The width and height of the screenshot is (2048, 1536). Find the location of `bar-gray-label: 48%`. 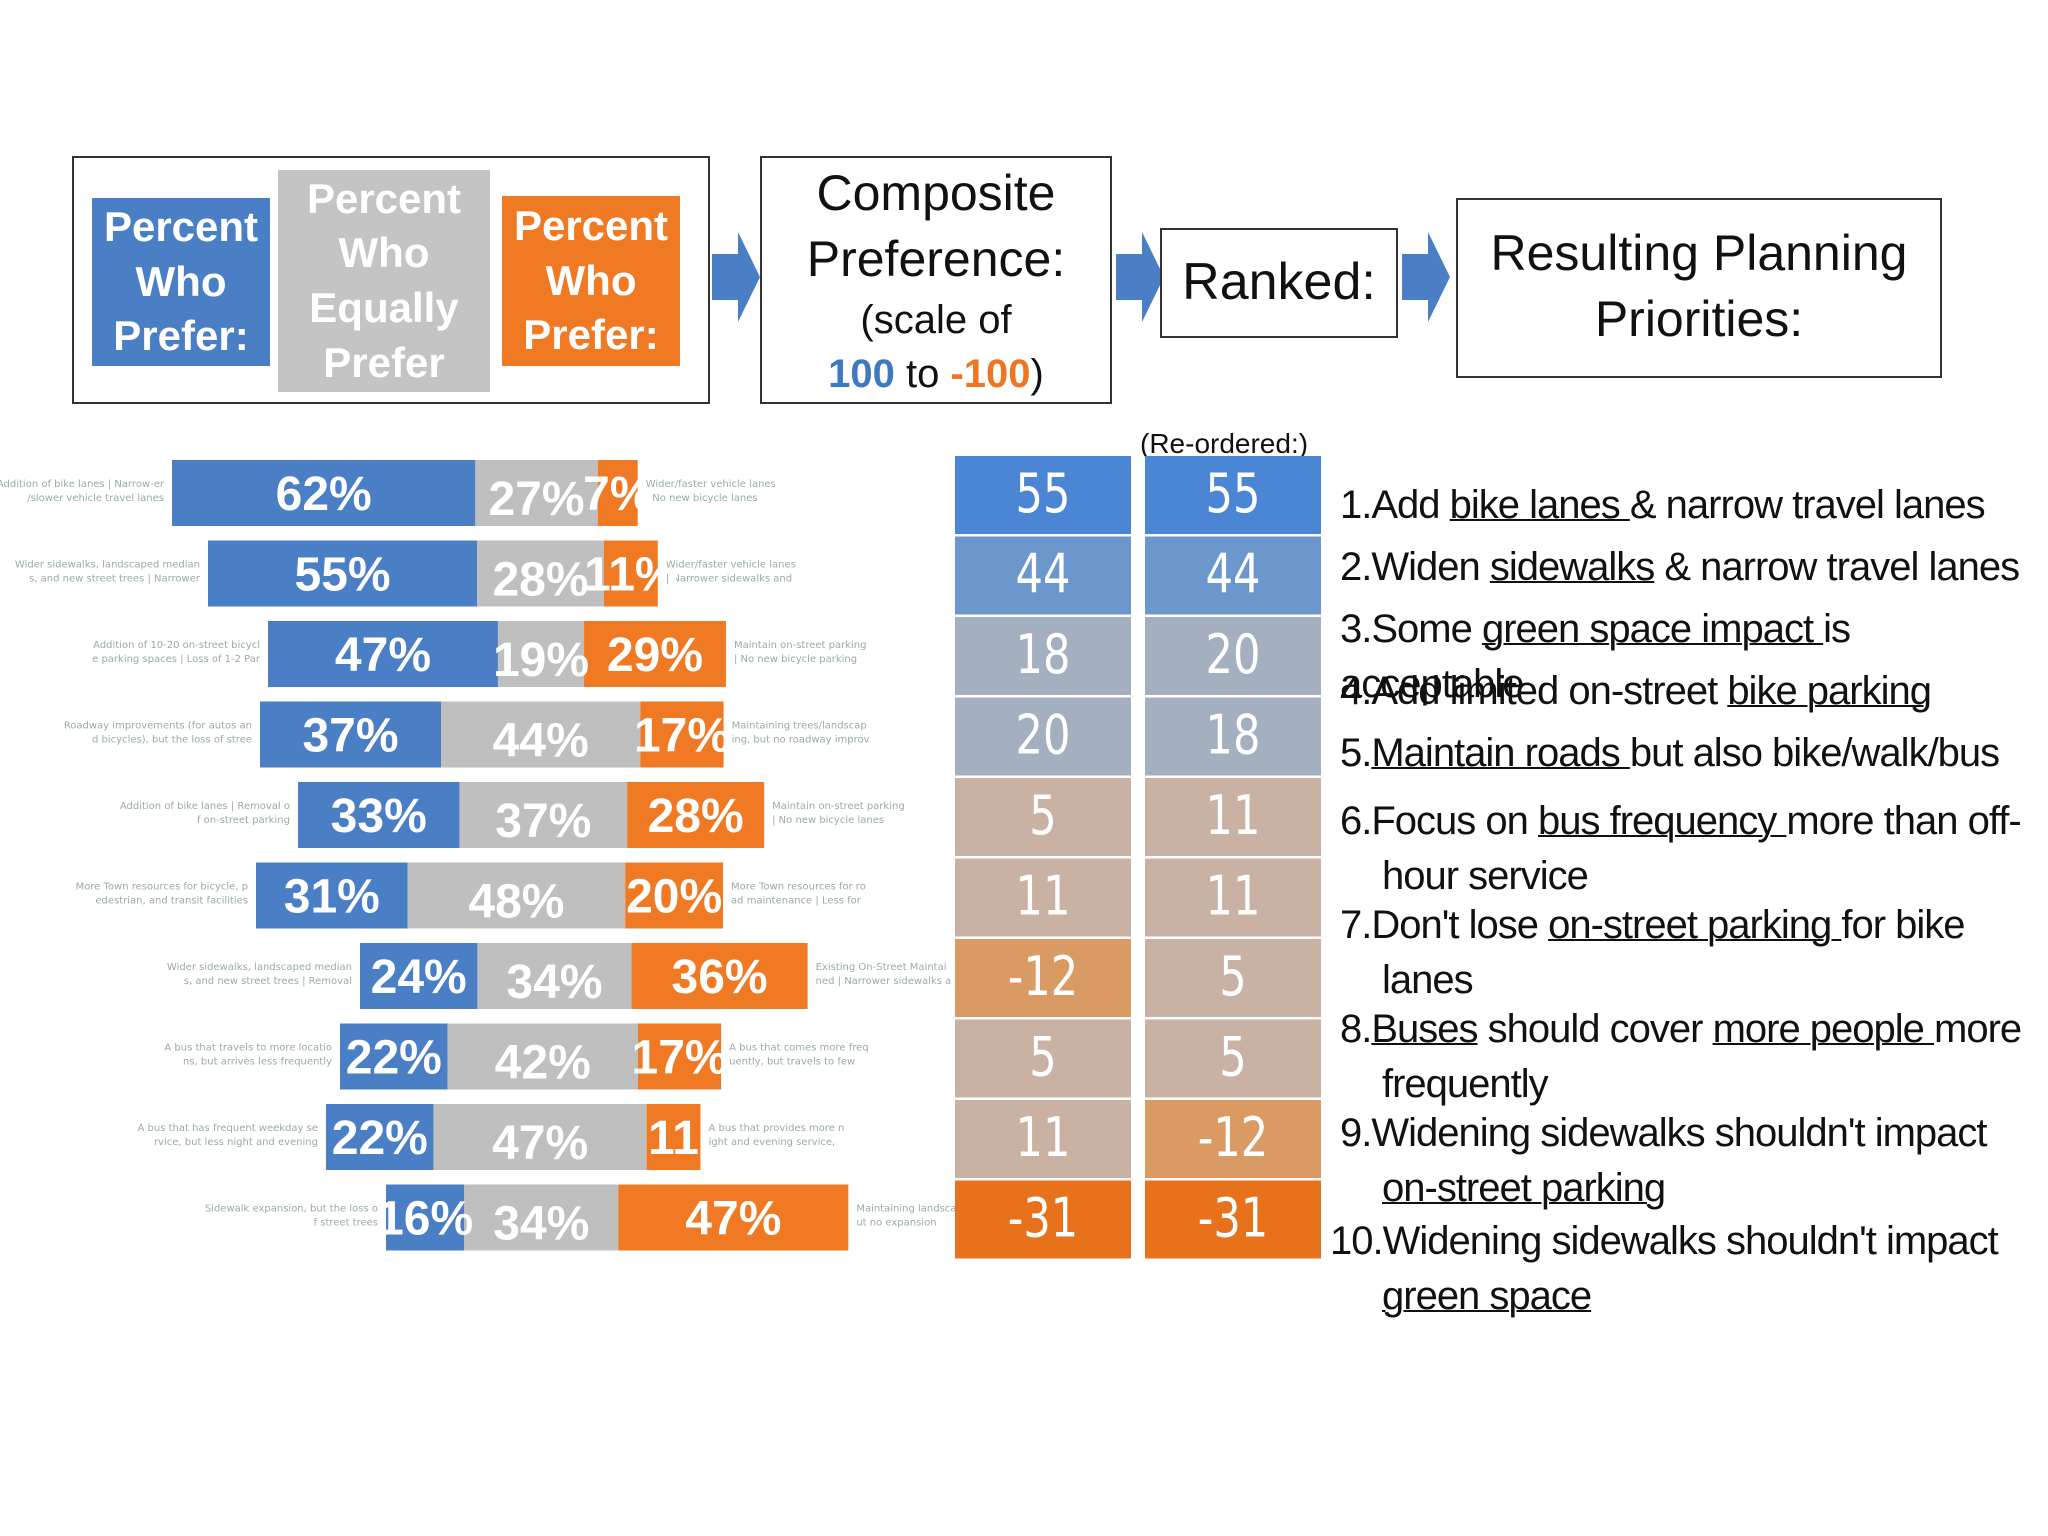

bar-gray-label: 48% is located at coordinates (516, 902).